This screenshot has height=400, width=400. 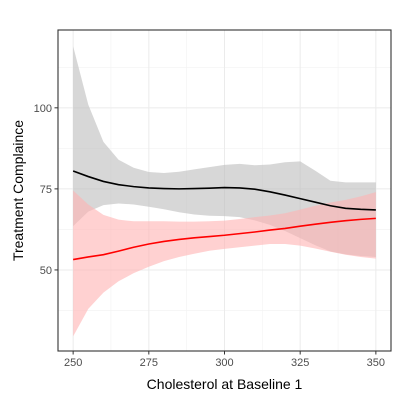 What do you see at coordinates (376, 363) in the screenshot?
I see `x-tick-label: 350` at bounding box center [376, 363].